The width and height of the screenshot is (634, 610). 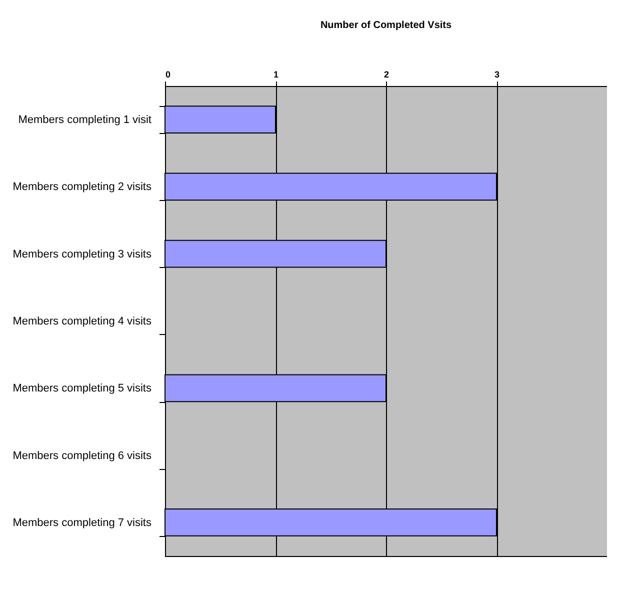 What do you see at coordinates (497, 75) in the screenshot?
I see `x-tick-label: 3` at bounding box center [497, 75].